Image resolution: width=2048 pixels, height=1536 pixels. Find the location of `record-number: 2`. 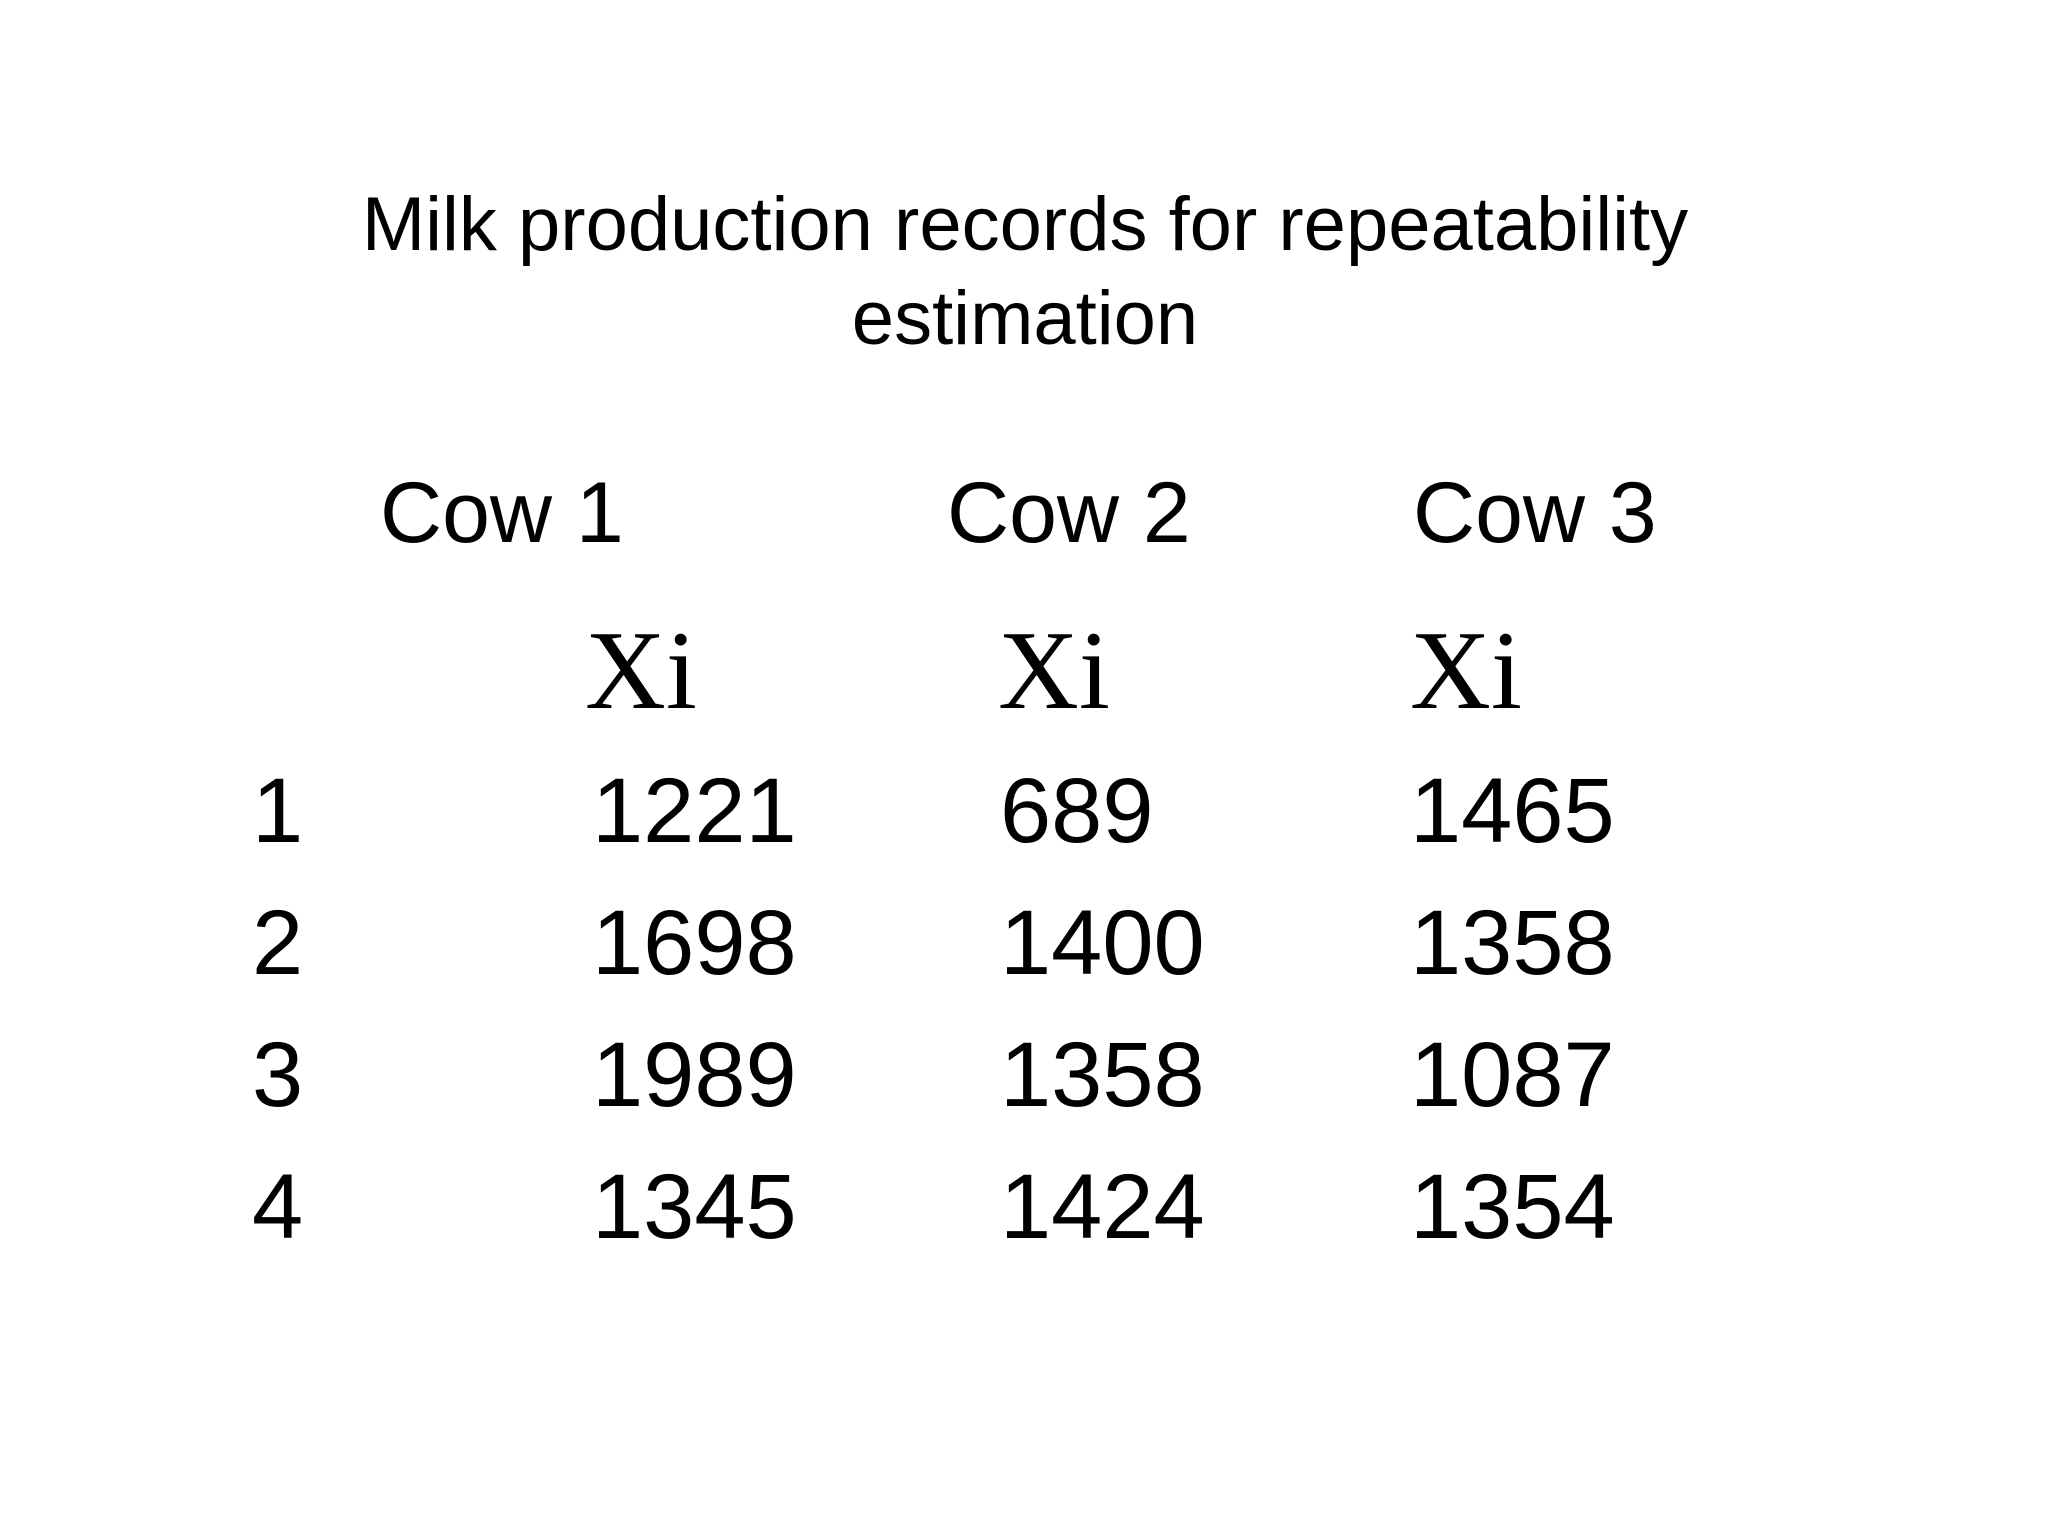

record-number: 2 is located at coordinates (278, 943).